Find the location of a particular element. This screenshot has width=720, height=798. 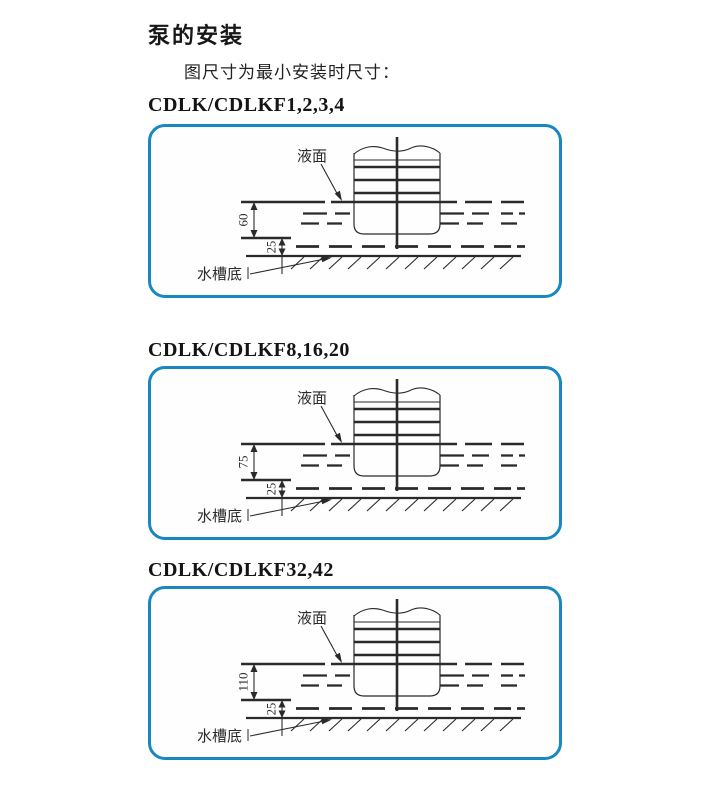

section-model-label-3: CDLK/CDLKF32,42 is located at coordinates (241, 570).